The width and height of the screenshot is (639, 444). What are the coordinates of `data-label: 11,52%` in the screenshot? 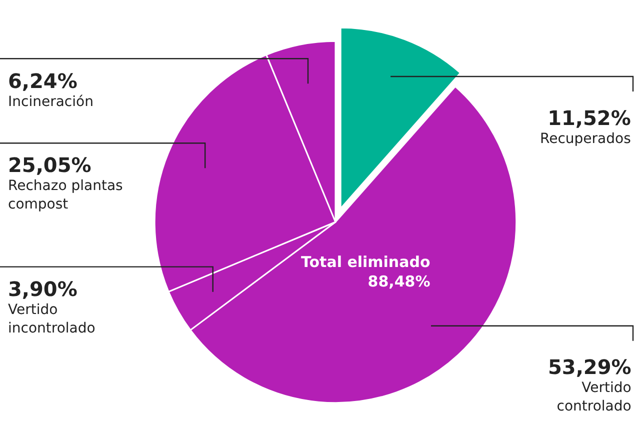 It's located at (589, 118).